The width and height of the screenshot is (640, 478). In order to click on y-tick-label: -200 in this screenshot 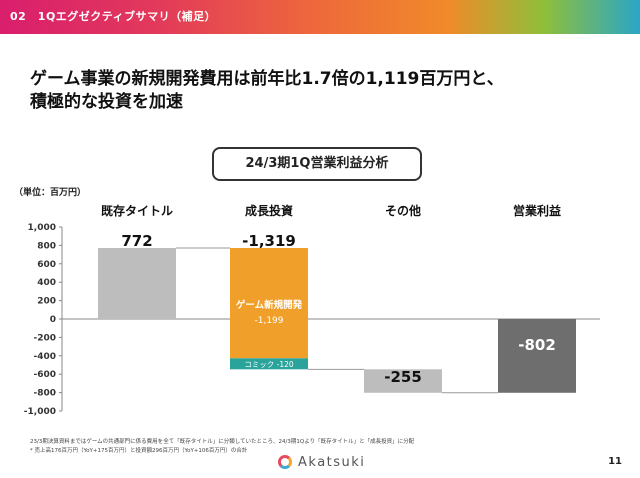, I will do `click(44, 338)`.